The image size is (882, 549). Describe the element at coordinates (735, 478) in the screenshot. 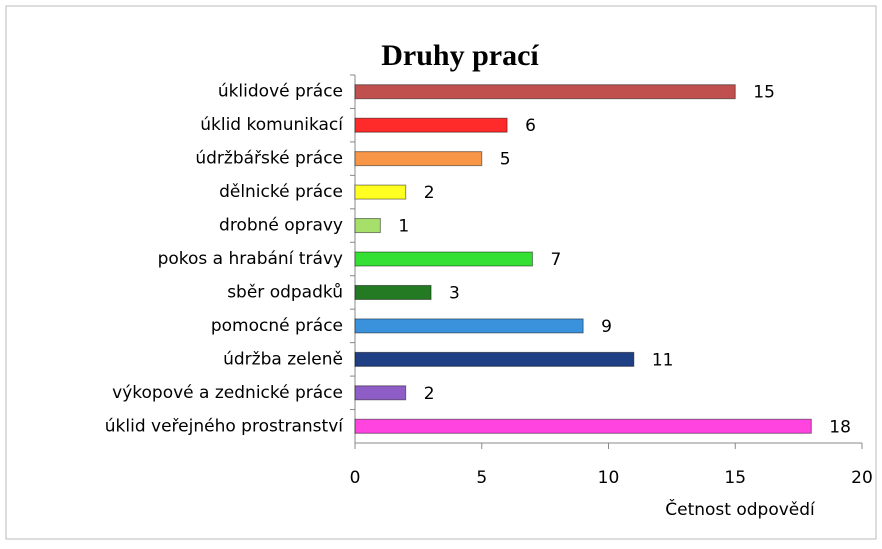

I see `x-tick-label: 15` at that location.